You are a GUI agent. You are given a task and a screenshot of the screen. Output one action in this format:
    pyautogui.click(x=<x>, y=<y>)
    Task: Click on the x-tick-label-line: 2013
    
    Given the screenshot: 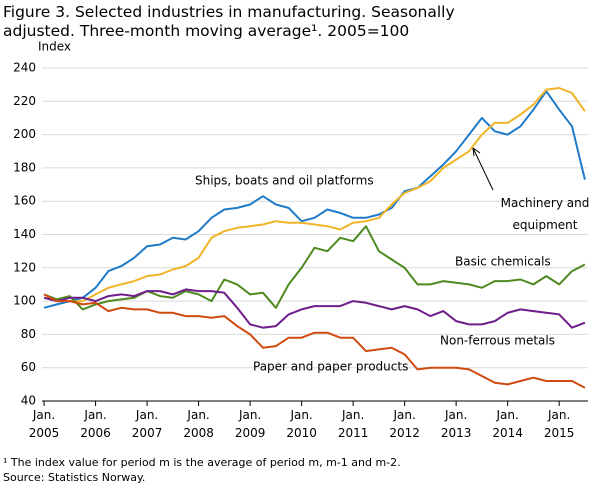 What is the action you would take?
    pyautogui.click(x=456, y=433)
    